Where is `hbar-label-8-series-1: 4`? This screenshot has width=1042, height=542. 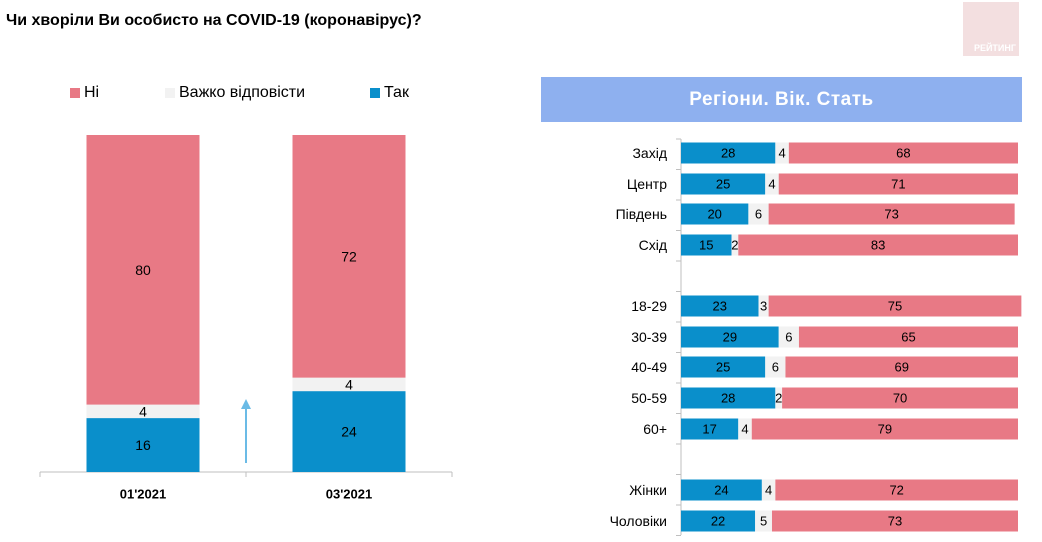
hbar-label-8-series-1: 4 is located at coordinates (744, 429).